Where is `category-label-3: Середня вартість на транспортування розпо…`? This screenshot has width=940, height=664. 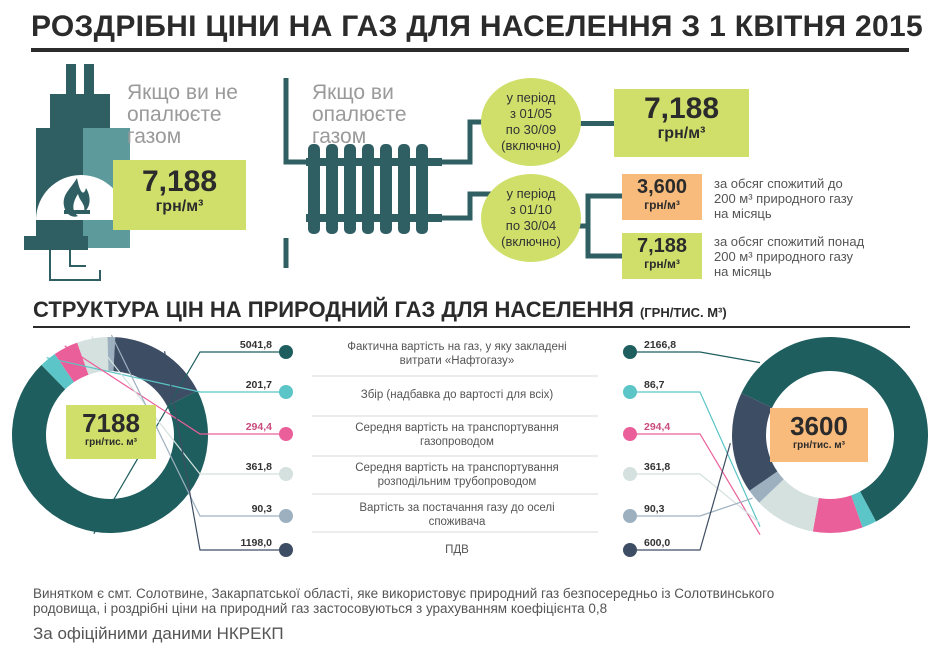
category-label-3: Середня вартість на транспортування розпо… is located at coordinates (457, 475).